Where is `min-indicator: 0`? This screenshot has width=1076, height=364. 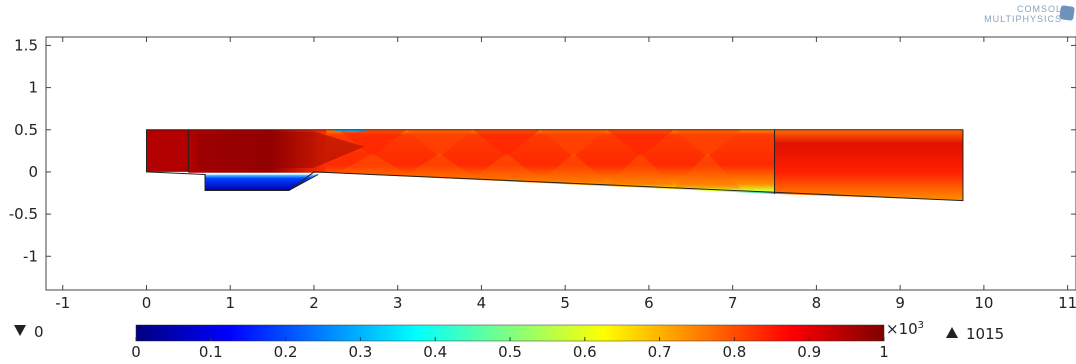
min-indicator: 0 is located at coordinates (29, 332).